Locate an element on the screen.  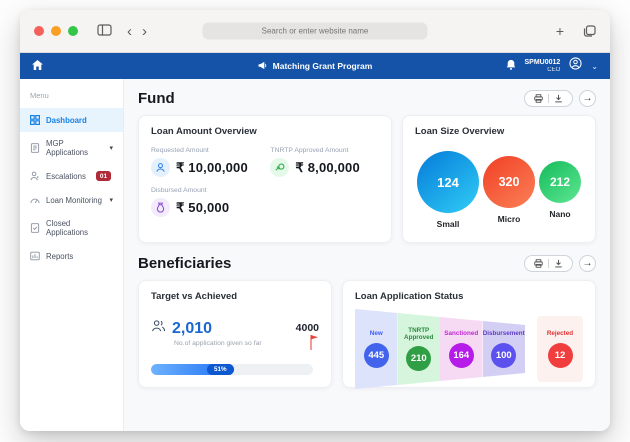
new-tab-button: + is located at coordinates (559, 31).